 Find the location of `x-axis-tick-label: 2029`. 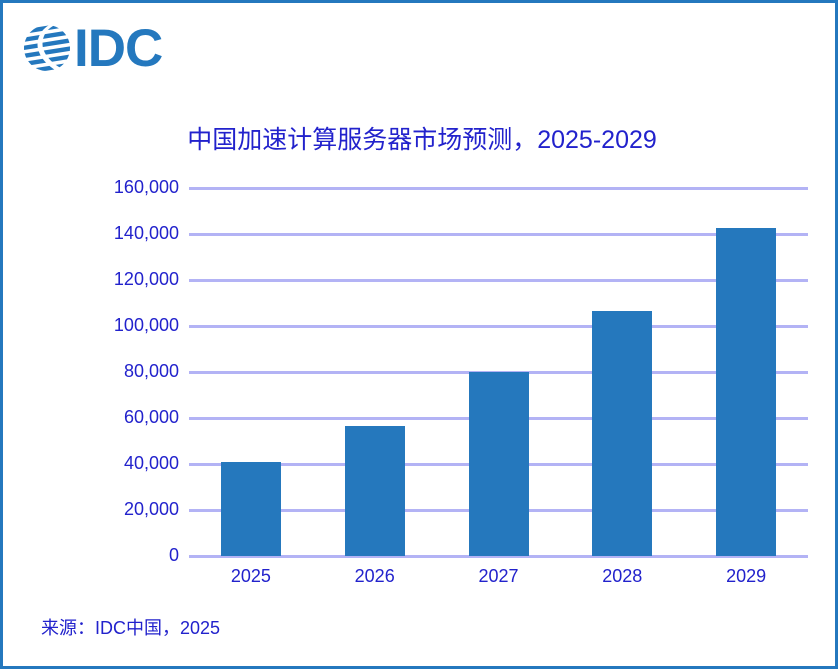

x-axis-tick-label: 2029 is located at coordinates (746, 576).